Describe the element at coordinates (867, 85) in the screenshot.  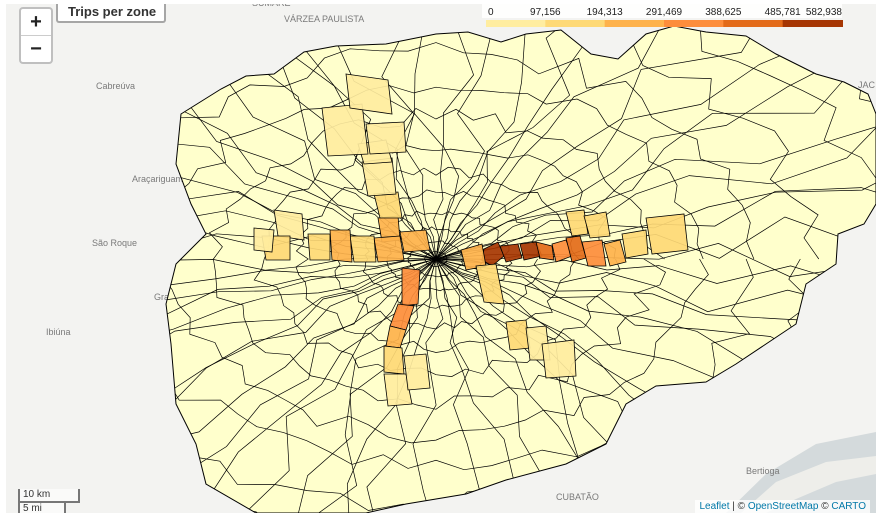
I see `place-label: JAC` at that location.